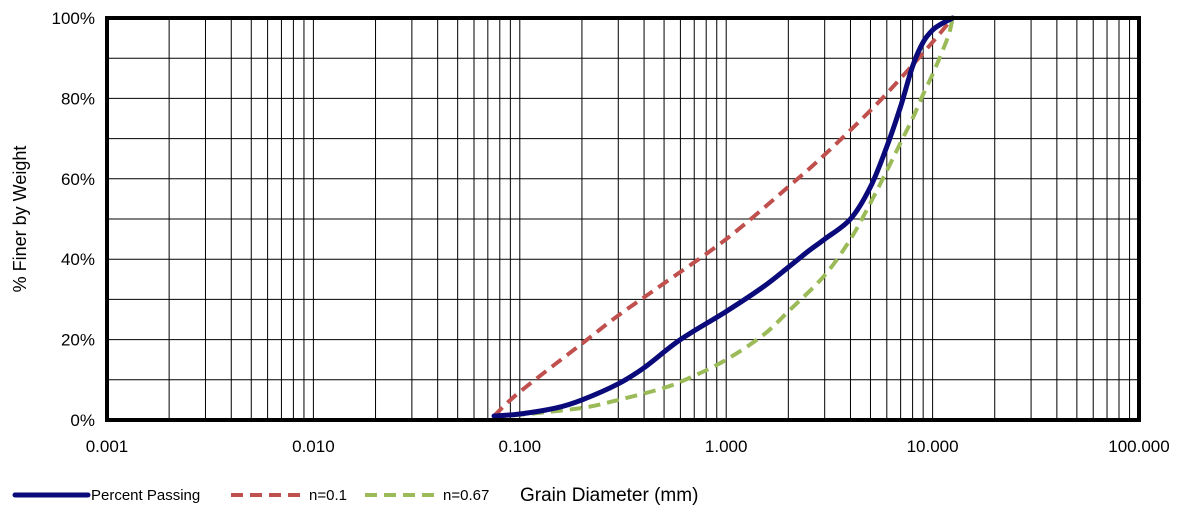 The width and height of the screenshot is (1184, 508). I want to click on x-tick-label: 0.001, so click(107, 446).